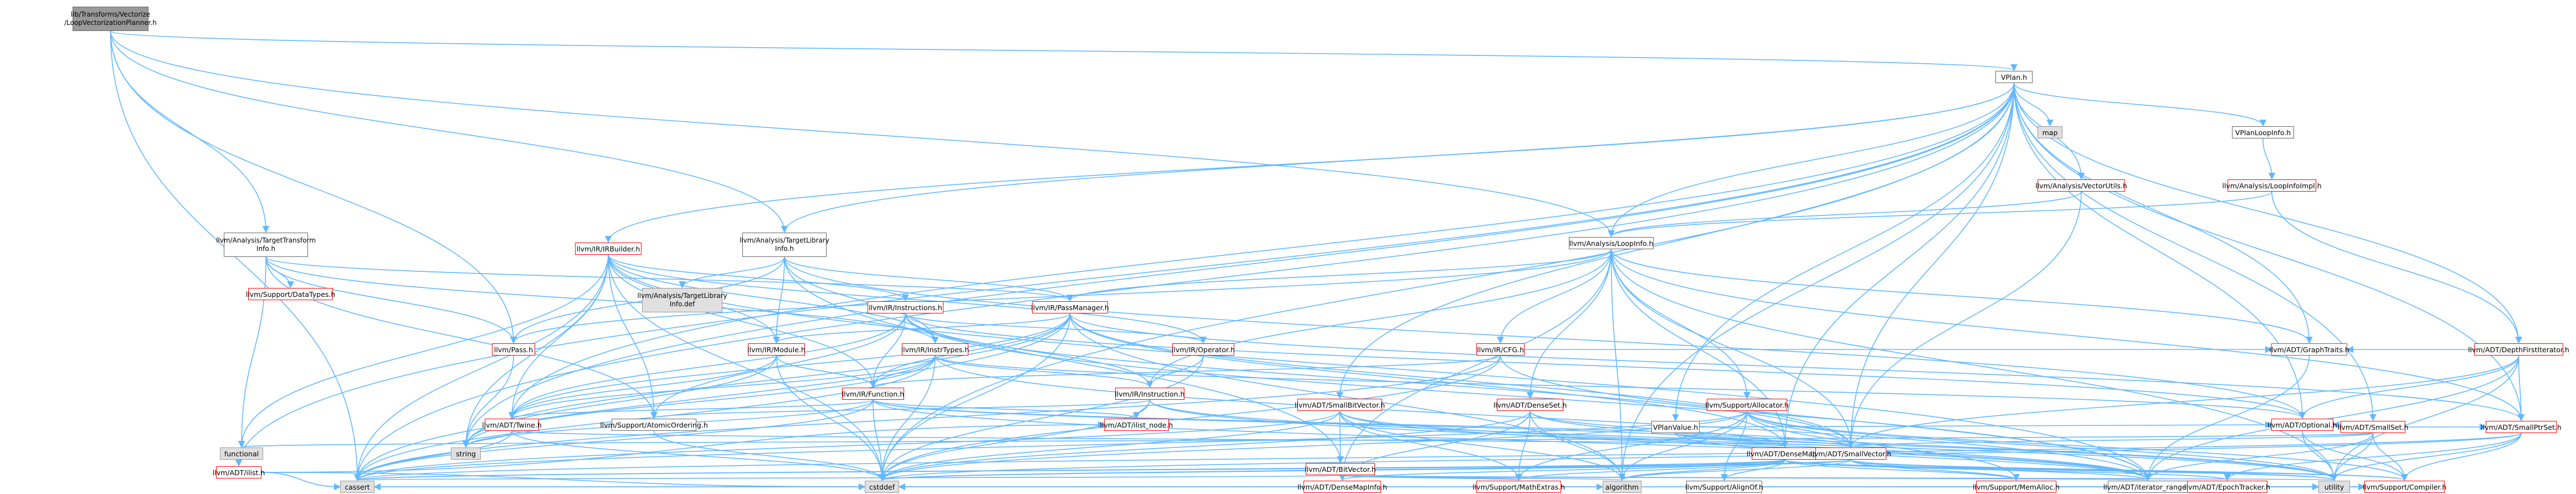  Describe the element at coordinates (2272, 185) in the screenshot. I see `node-loopinfoimpl: llvm/Analysis/LoopInfoImpl.h` at that location.